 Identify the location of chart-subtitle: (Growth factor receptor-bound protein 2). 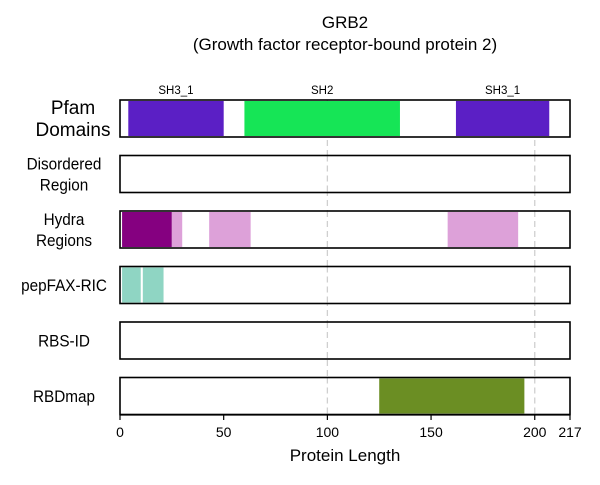
(345, 44).